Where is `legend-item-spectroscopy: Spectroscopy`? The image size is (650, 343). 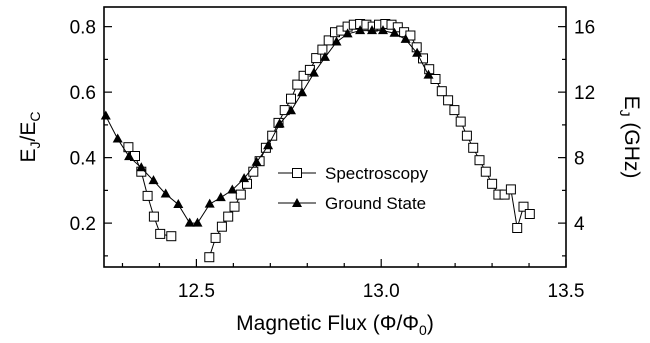 legend-item-spectroscopy: Spectroscopy is located at coordinates (353, 173).